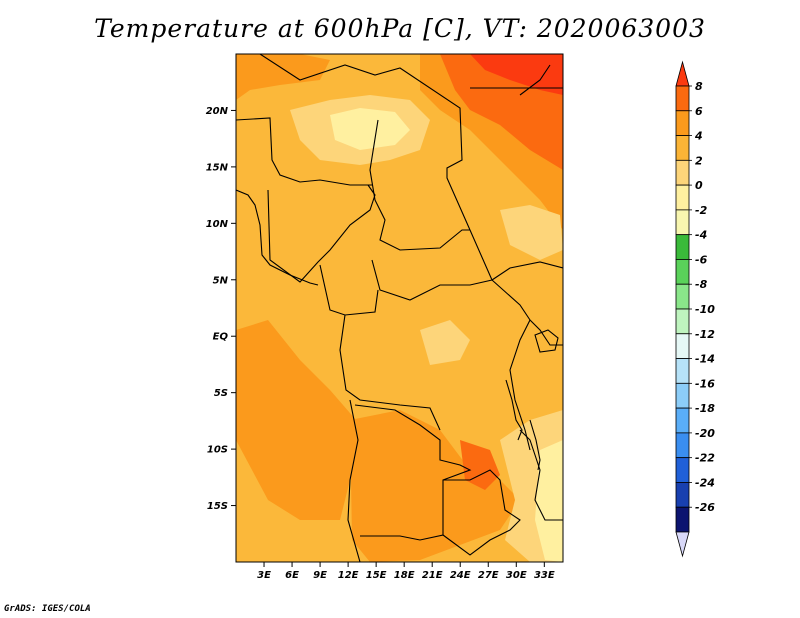  I want to click on lat-label: EQ, so click(221, 337).